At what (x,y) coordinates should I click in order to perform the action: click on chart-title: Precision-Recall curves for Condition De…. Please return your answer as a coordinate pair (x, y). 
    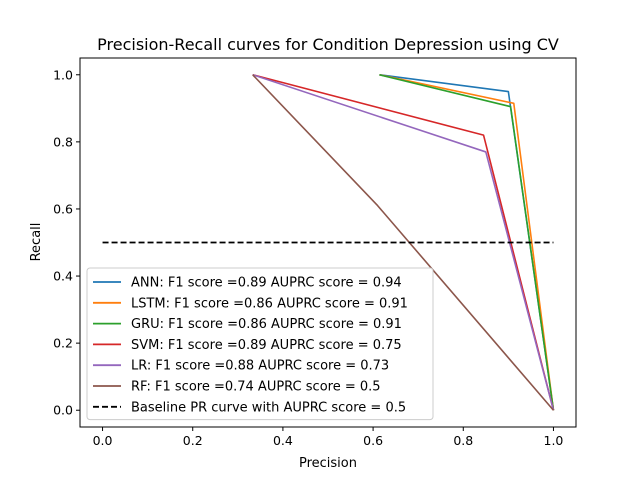
    Looking at the image, I should click on (328, 44).